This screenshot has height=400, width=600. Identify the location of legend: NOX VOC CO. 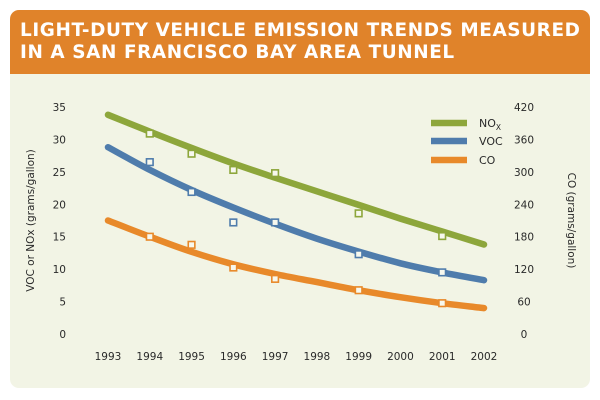
(467, 142).